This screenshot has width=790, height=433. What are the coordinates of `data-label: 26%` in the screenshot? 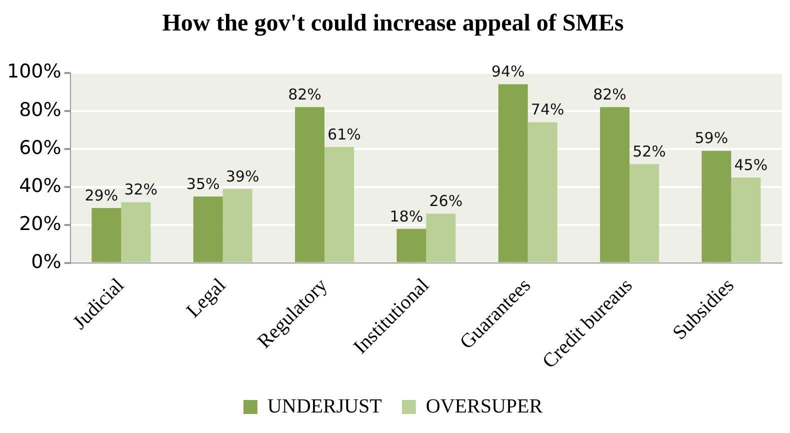 It's located at (446, 201).